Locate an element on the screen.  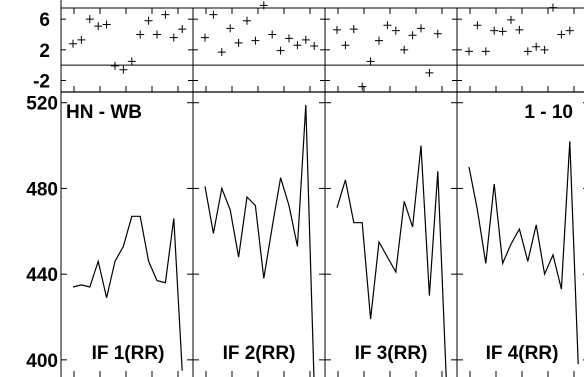
y-tick-label-bottom: 440 is located at coordinates (42, 275).